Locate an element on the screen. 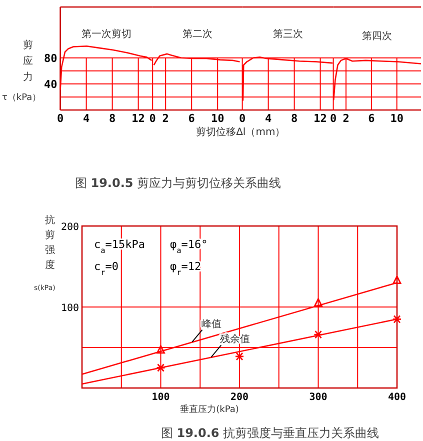  y-tick-label: 40 is located at coordinates (51, 84).